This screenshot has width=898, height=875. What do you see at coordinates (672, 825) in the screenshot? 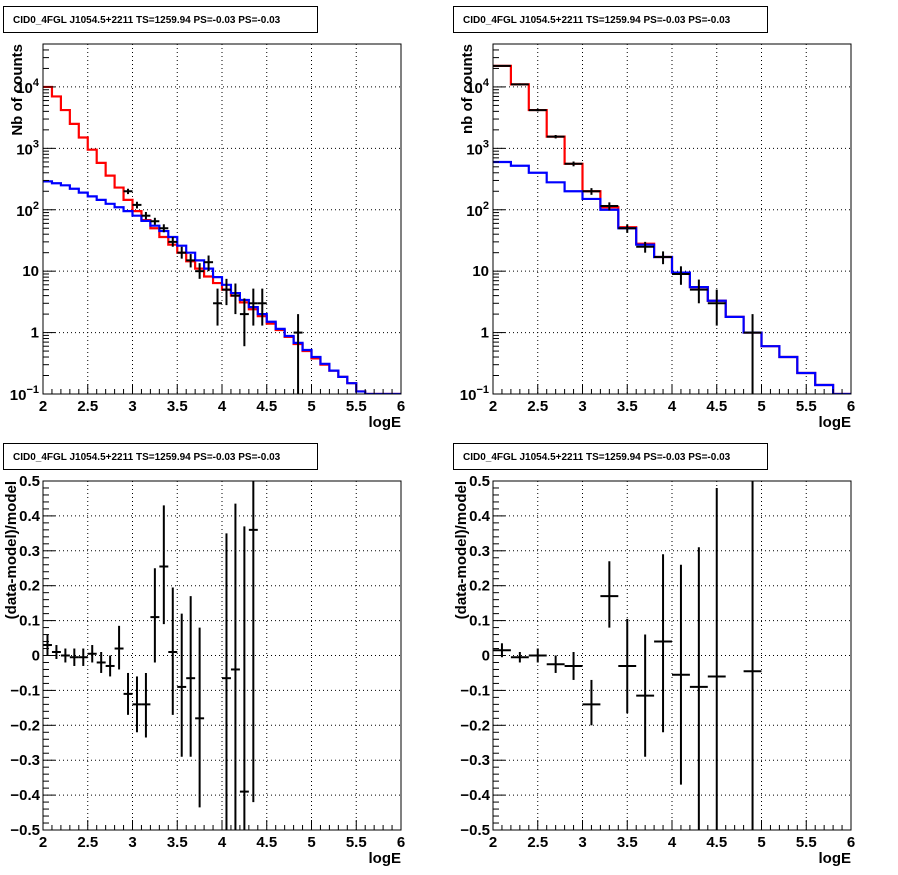
I see `x-ticks` at bounding box center [672, 825].